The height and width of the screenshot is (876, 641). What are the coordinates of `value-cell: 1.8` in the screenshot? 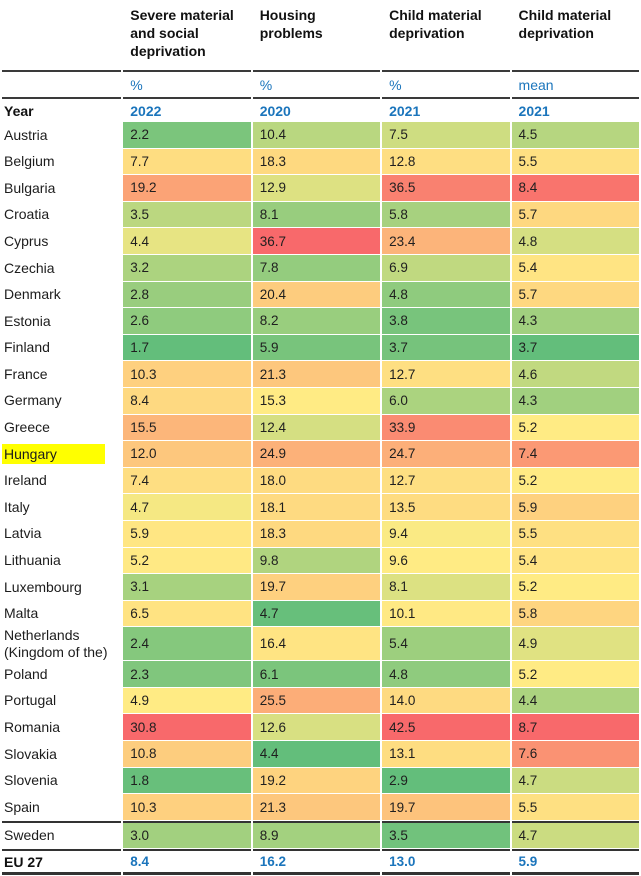 It's located at (187, 780).